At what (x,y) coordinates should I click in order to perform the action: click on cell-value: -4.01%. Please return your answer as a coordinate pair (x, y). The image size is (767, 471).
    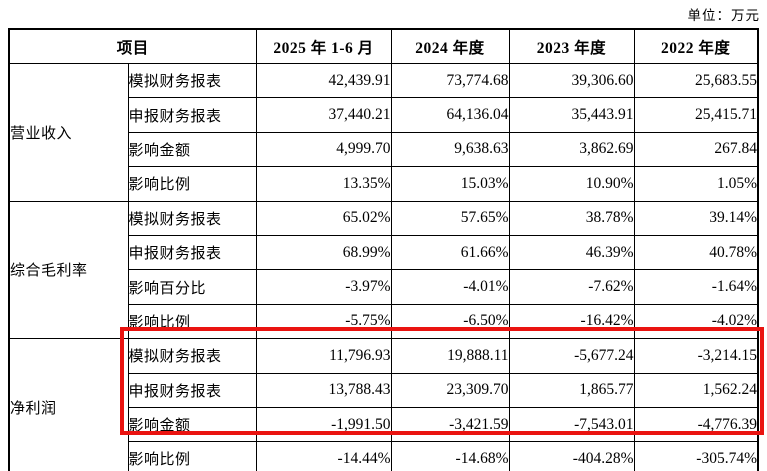
    Looking at the image, I should click on (450, 287).